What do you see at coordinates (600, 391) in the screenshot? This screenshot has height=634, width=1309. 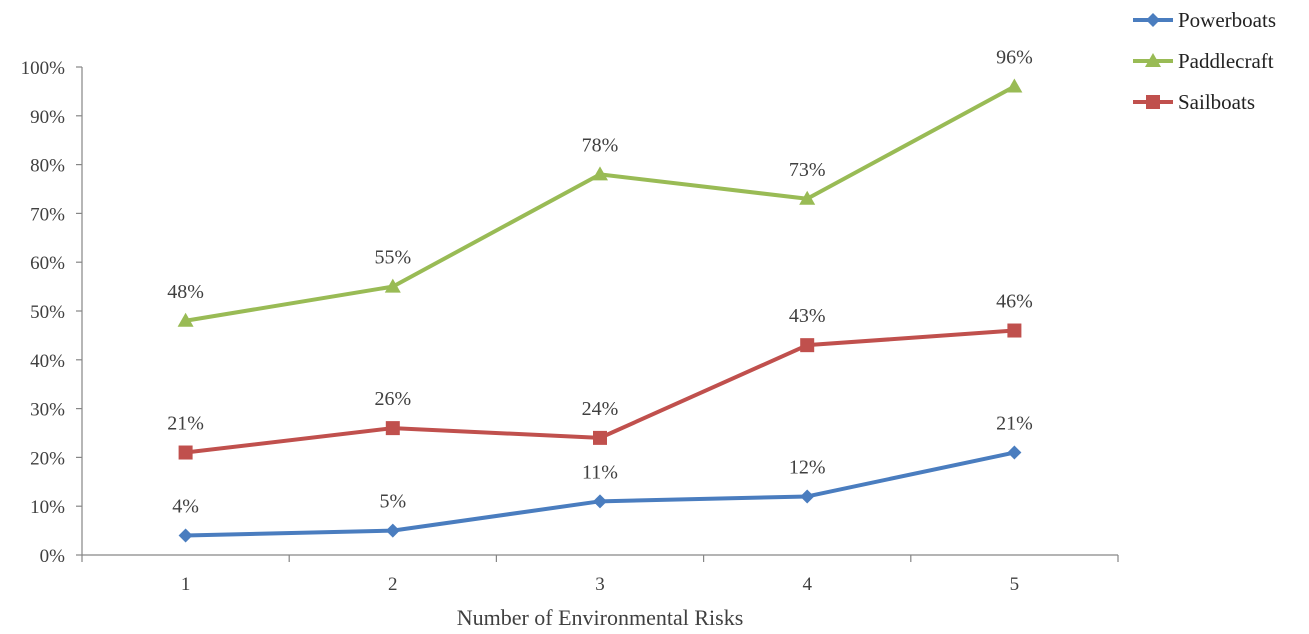 I see `series-sailboats` at bounding box center [600, 391].